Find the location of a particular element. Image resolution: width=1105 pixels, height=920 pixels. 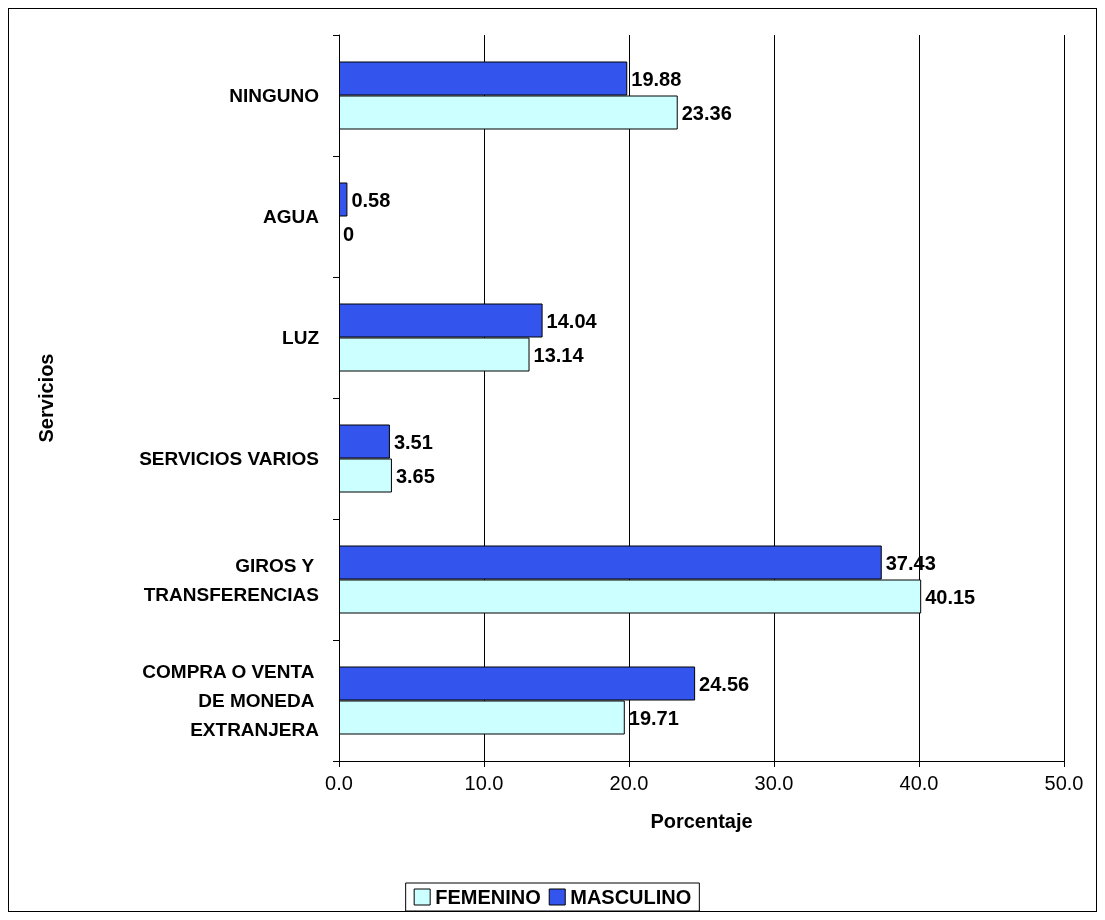

y-tick-label: NINGUNO is located at coordinates (274, 95).